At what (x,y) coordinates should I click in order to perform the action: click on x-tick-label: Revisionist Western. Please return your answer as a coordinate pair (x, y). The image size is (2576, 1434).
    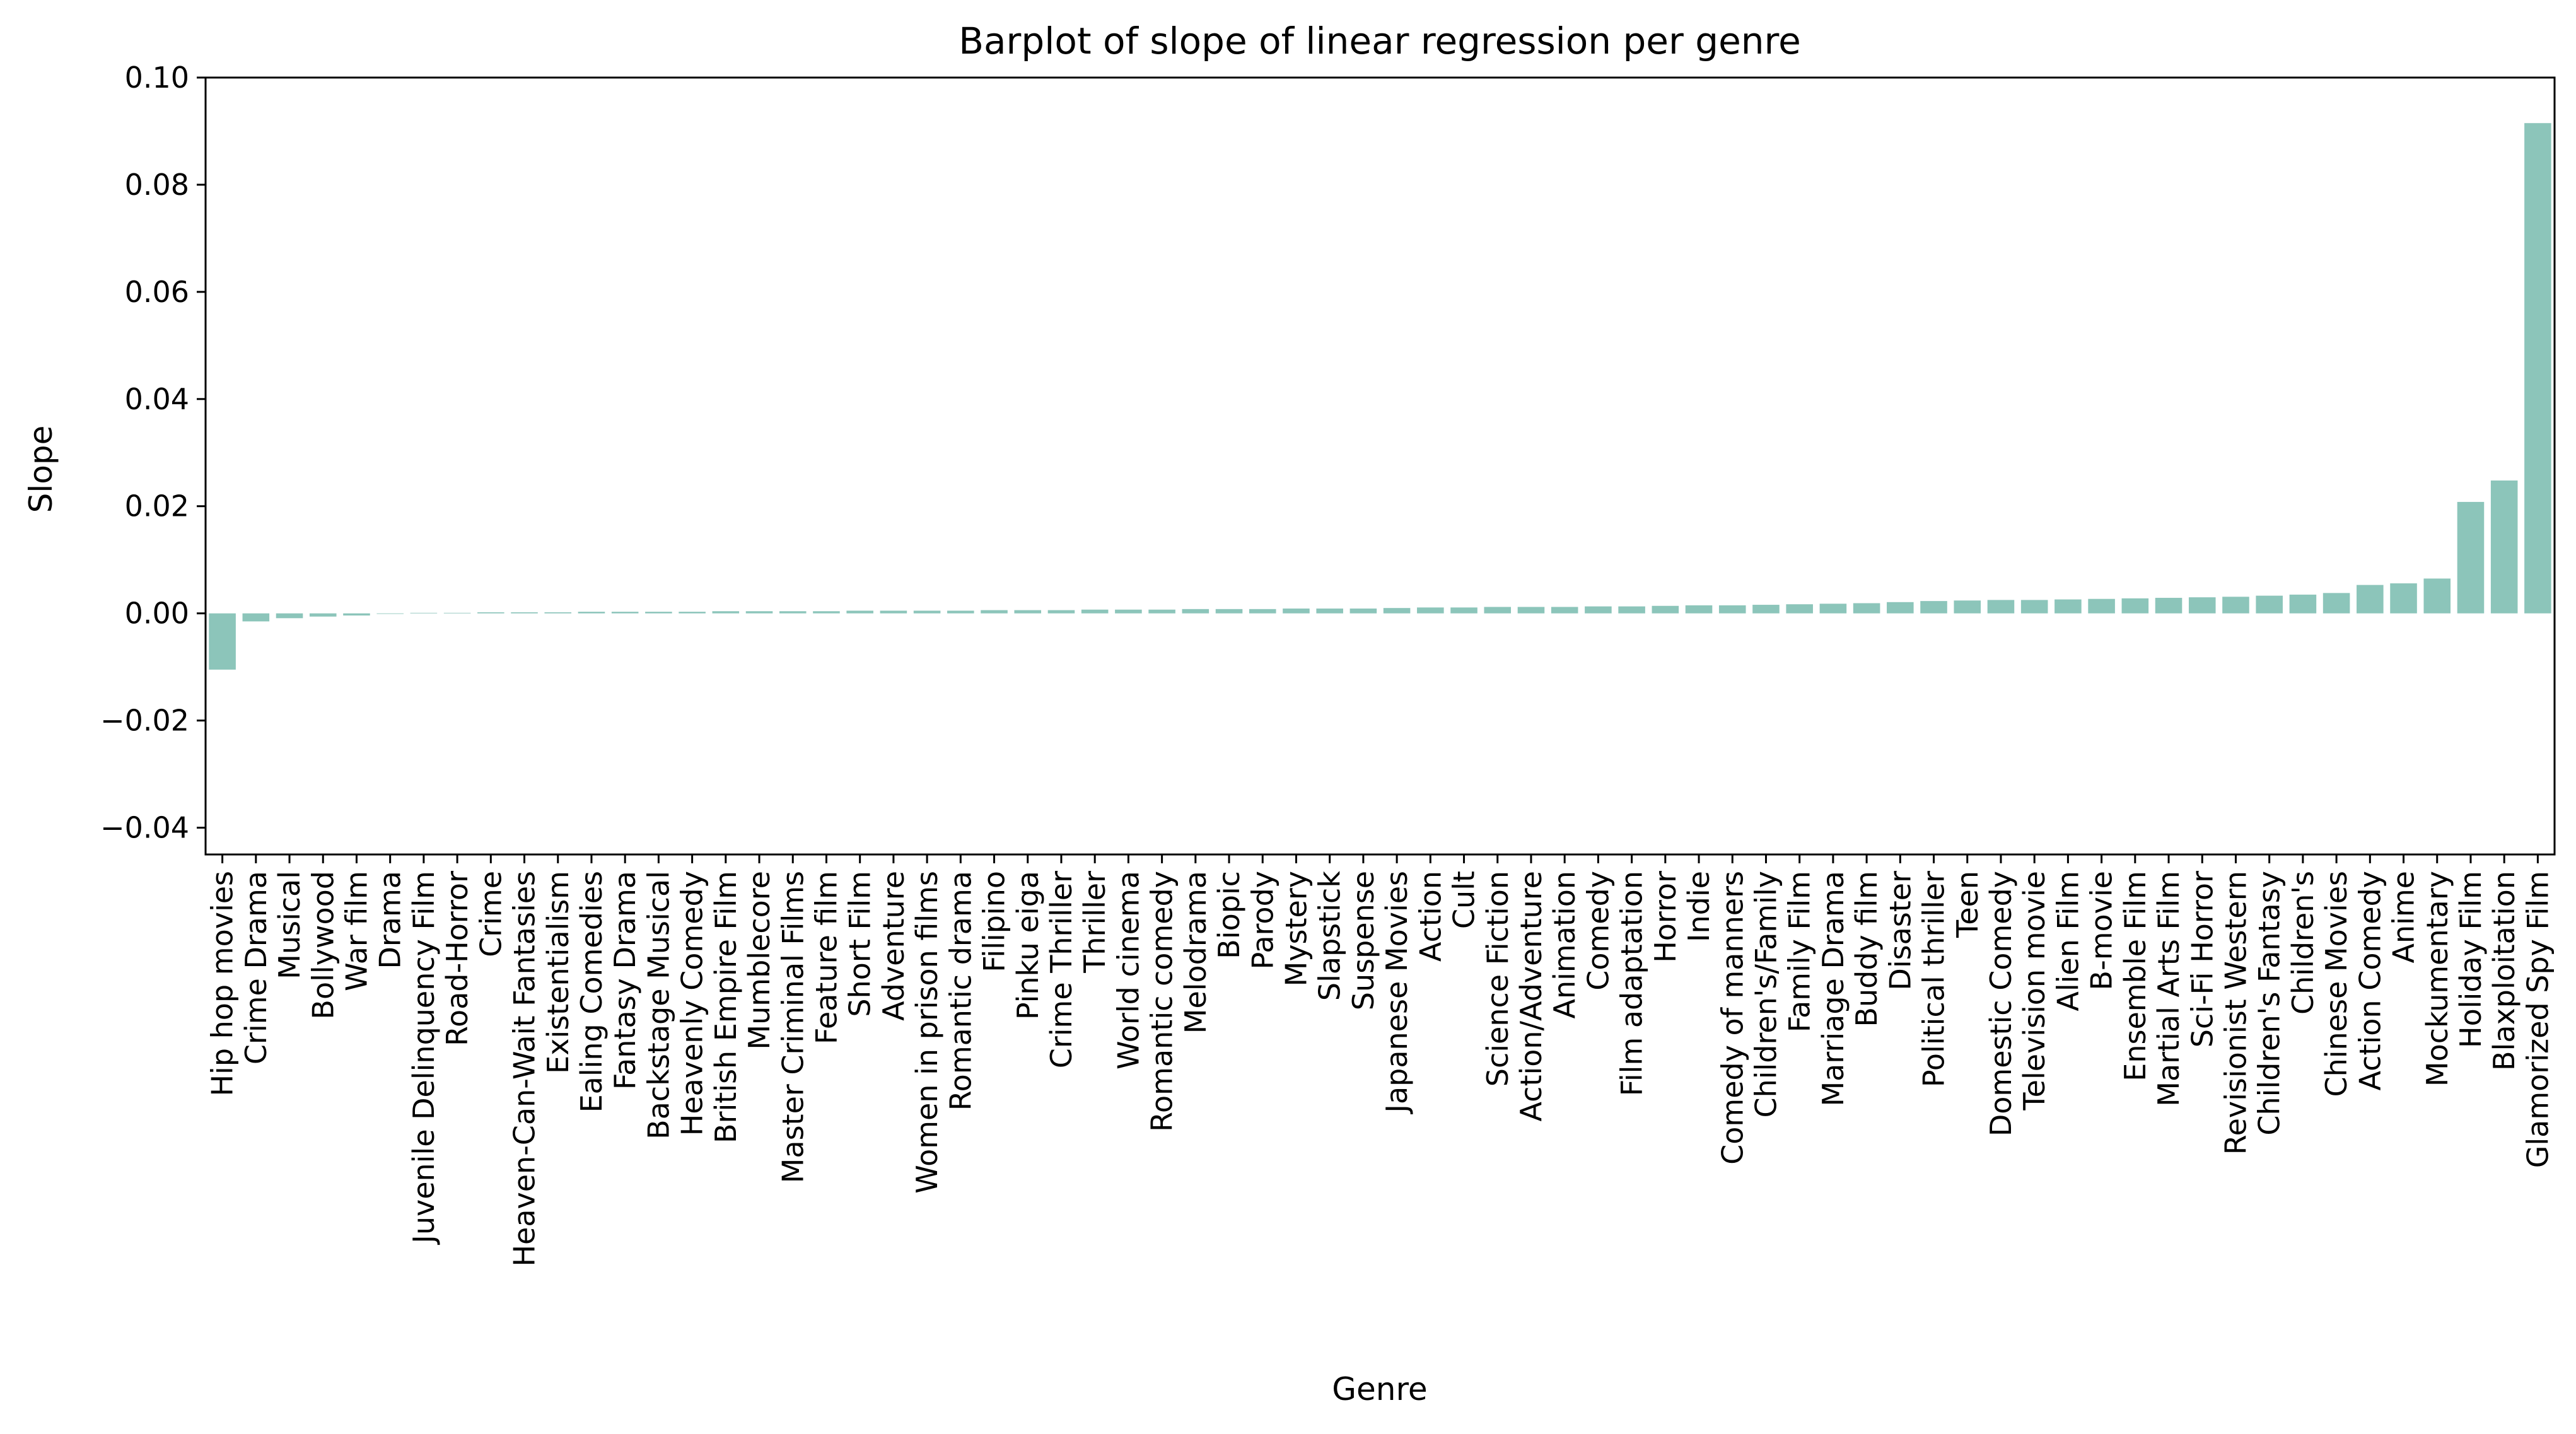
    Looking at the image, I should click on (2236, 1013).